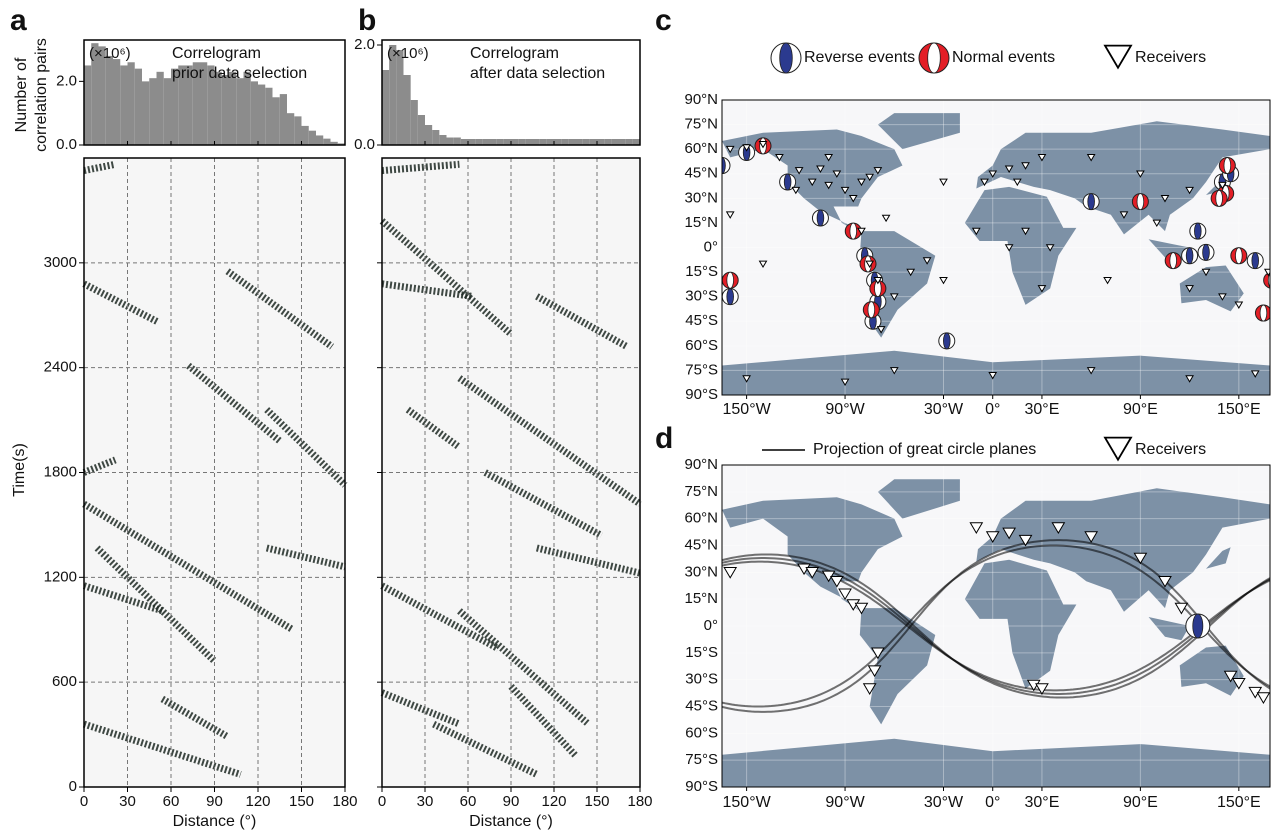 This screenshot has width=1271, height=834. I want to click on x-tick-label: 30°E, so click(1042, 802).